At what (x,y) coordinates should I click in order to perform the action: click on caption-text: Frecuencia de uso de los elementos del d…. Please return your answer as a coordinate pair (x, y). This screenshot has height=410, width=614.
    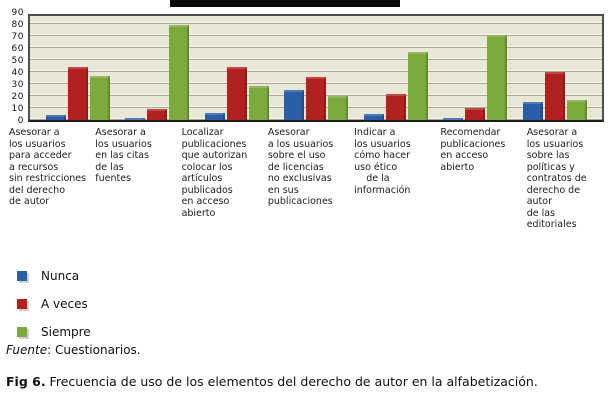
    Looking at the image, I should click on (291, 381).